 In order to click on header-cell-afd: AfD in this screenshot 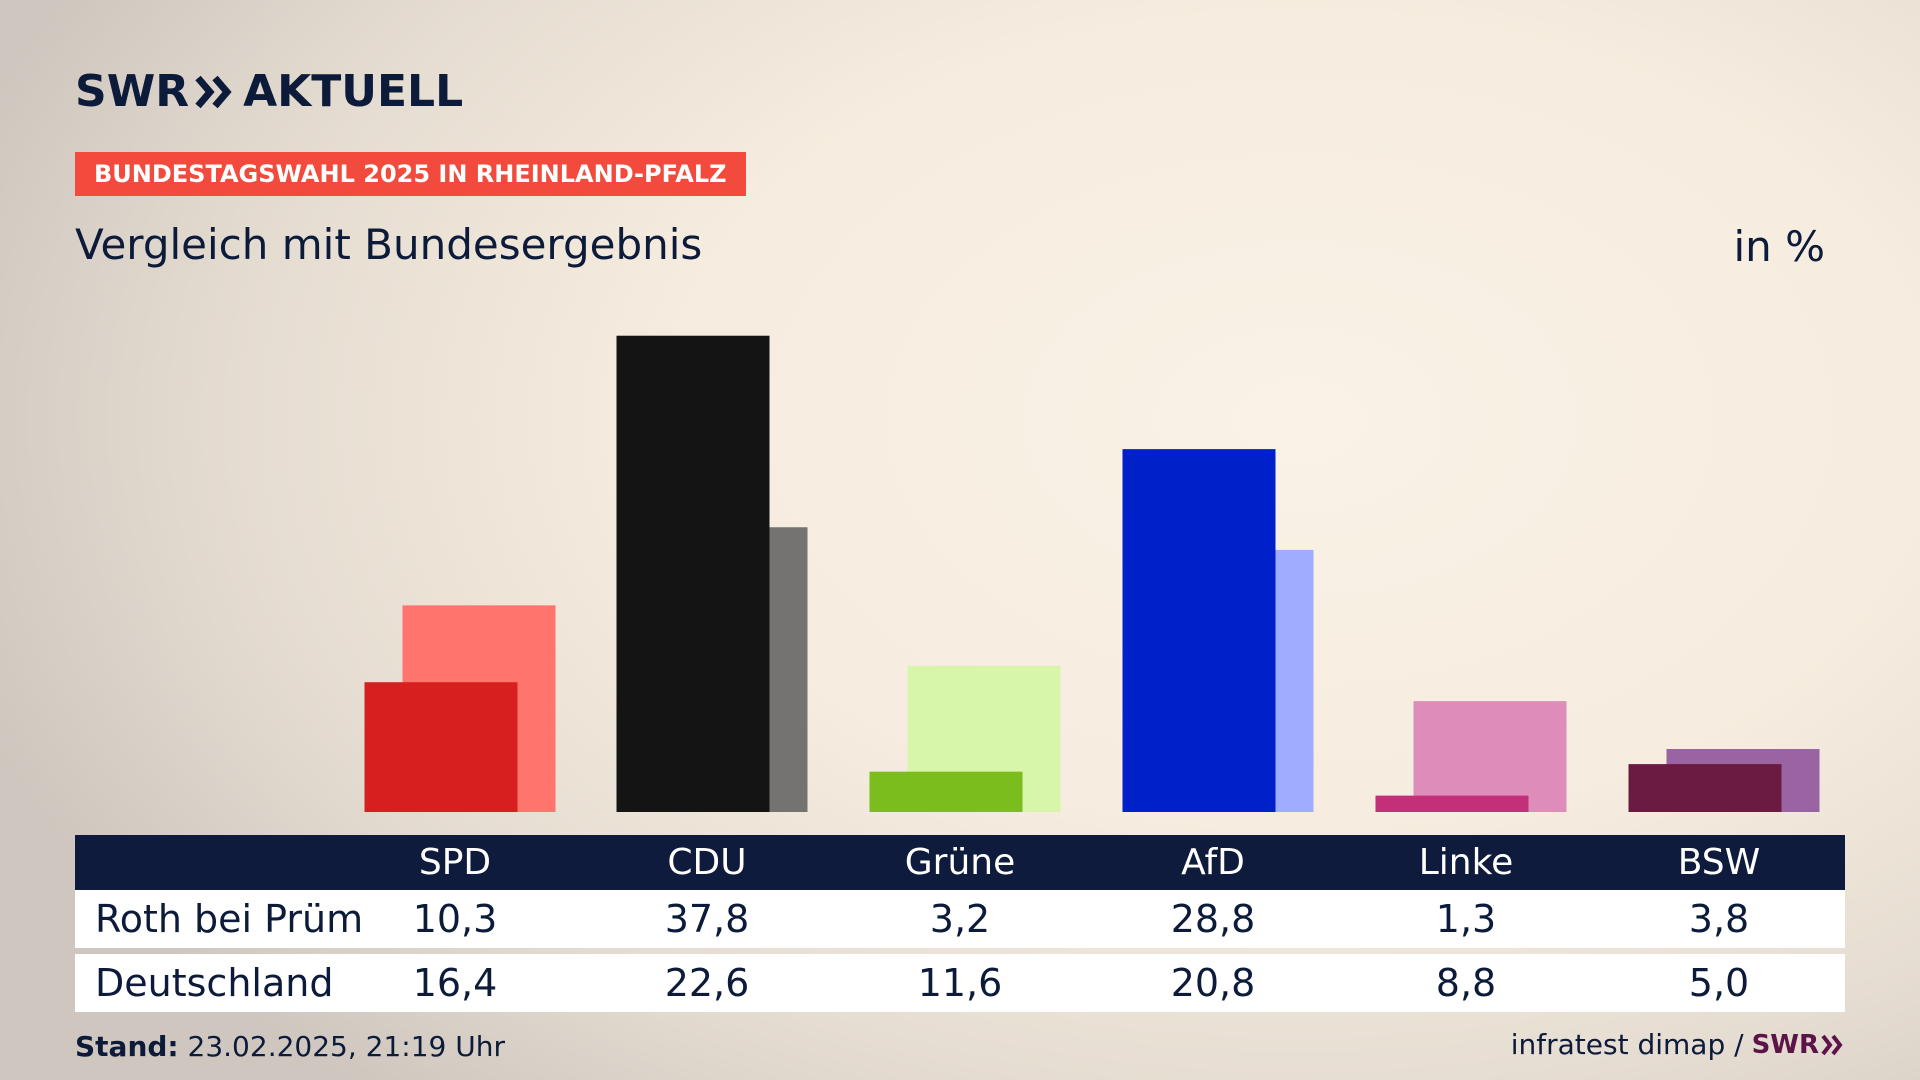, I will do `click(1213, 862)`.